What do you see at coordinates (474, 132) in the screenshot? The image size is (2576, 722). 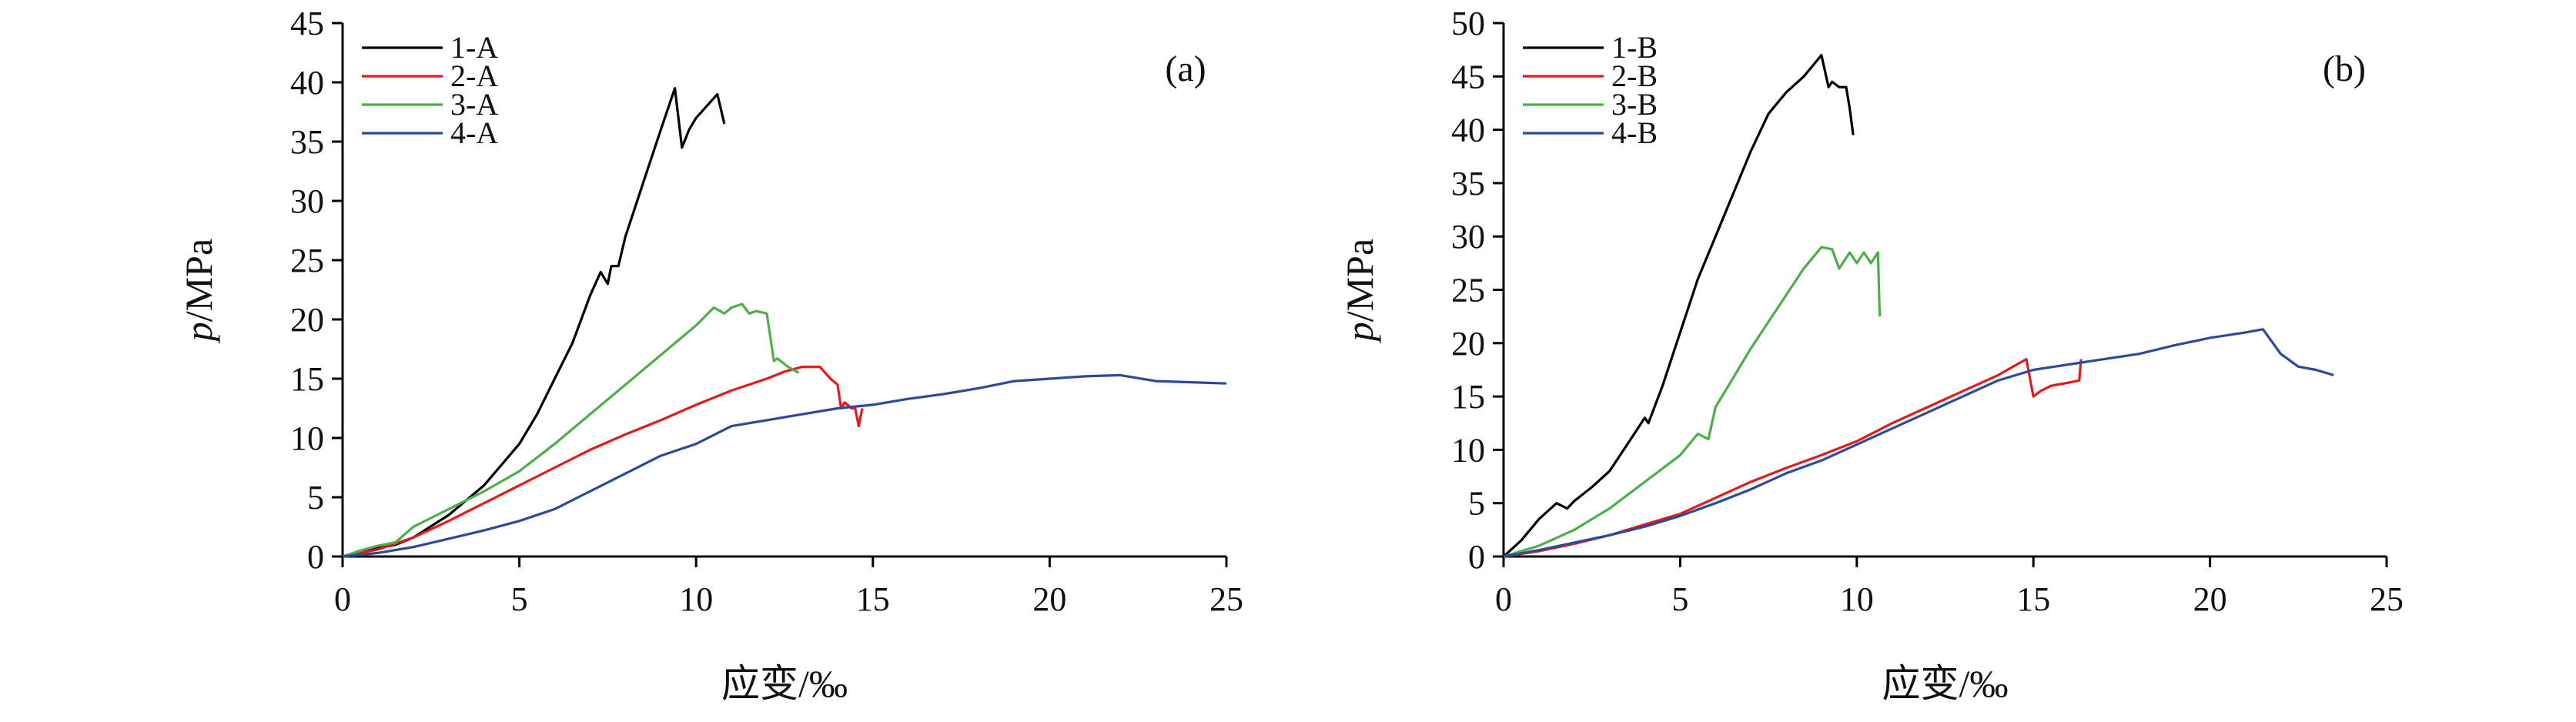 I see `legend-label-4-A: 4-A` at bounding box center [474, 132].